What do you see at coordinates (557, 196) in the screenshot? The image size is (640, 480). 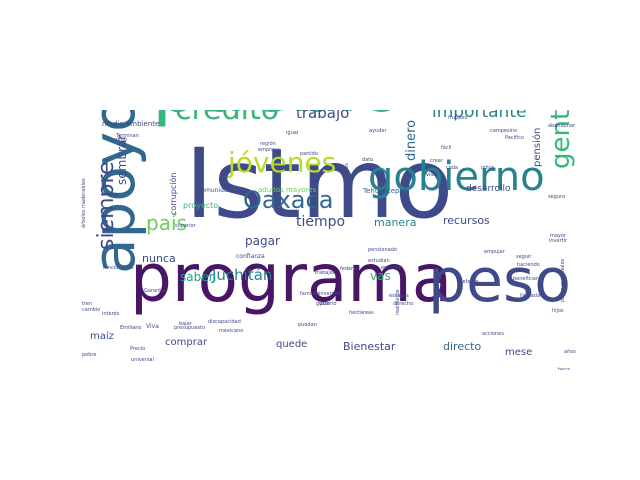 I see `cloud-word: seguro` at bounding box center [557, 196].